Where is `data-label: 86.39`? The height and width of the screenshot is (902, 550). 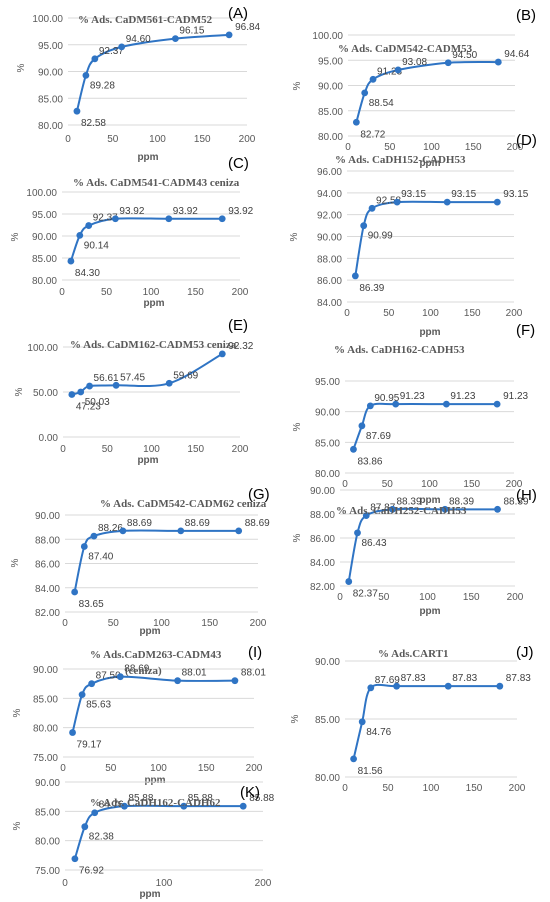
data-label: 86.39 is located at coordinates (371, 288).